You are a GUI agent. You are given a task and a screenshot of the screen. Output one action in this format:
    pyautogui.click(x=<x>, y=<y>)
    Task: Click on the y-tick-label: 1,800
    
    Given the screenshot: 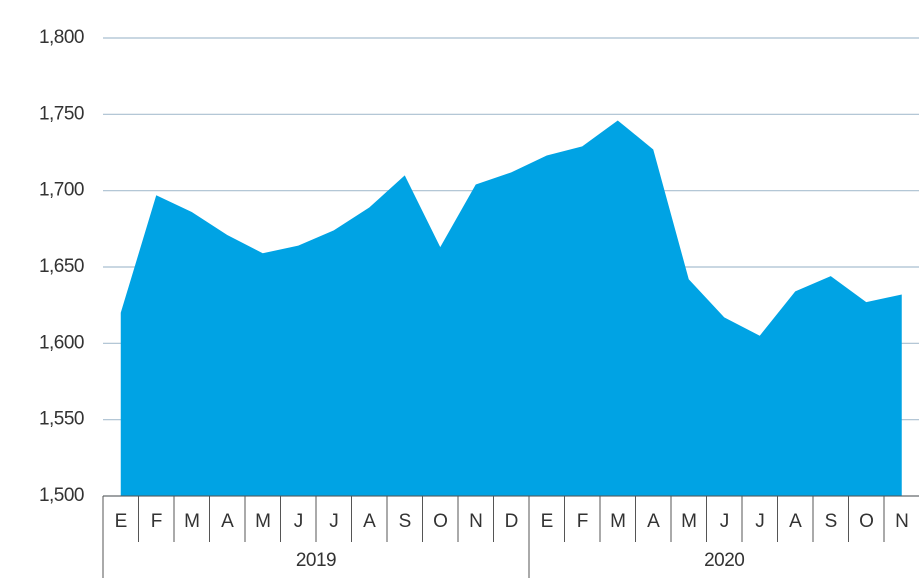 What is the action you would take?
    pyautogui.click(x=61, y=37)
    